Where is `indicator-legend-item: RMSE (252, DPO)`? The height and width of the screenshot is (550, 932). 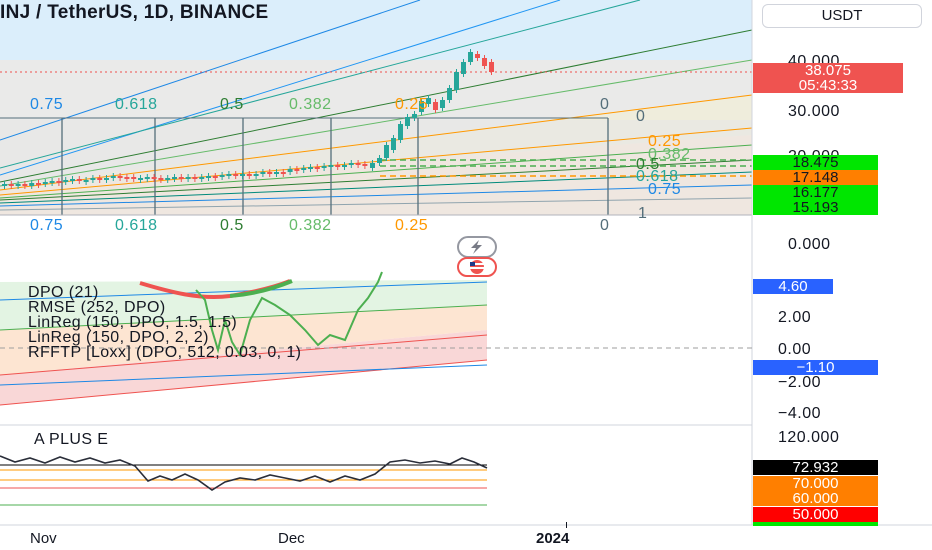 indicator-legend-item: RMSE (252, DPO) is located at coordinates (97, 307).